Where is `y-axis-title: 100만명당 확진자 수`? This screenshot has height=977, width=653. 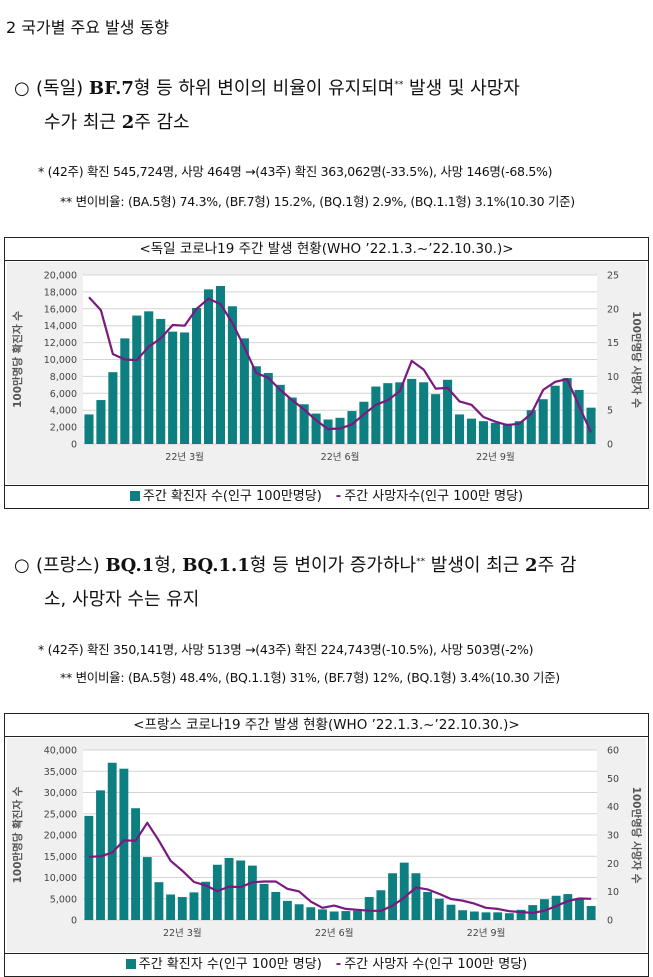
y-axis-title: 100만명당 확진자 수 is located at coordinates (17, 834).